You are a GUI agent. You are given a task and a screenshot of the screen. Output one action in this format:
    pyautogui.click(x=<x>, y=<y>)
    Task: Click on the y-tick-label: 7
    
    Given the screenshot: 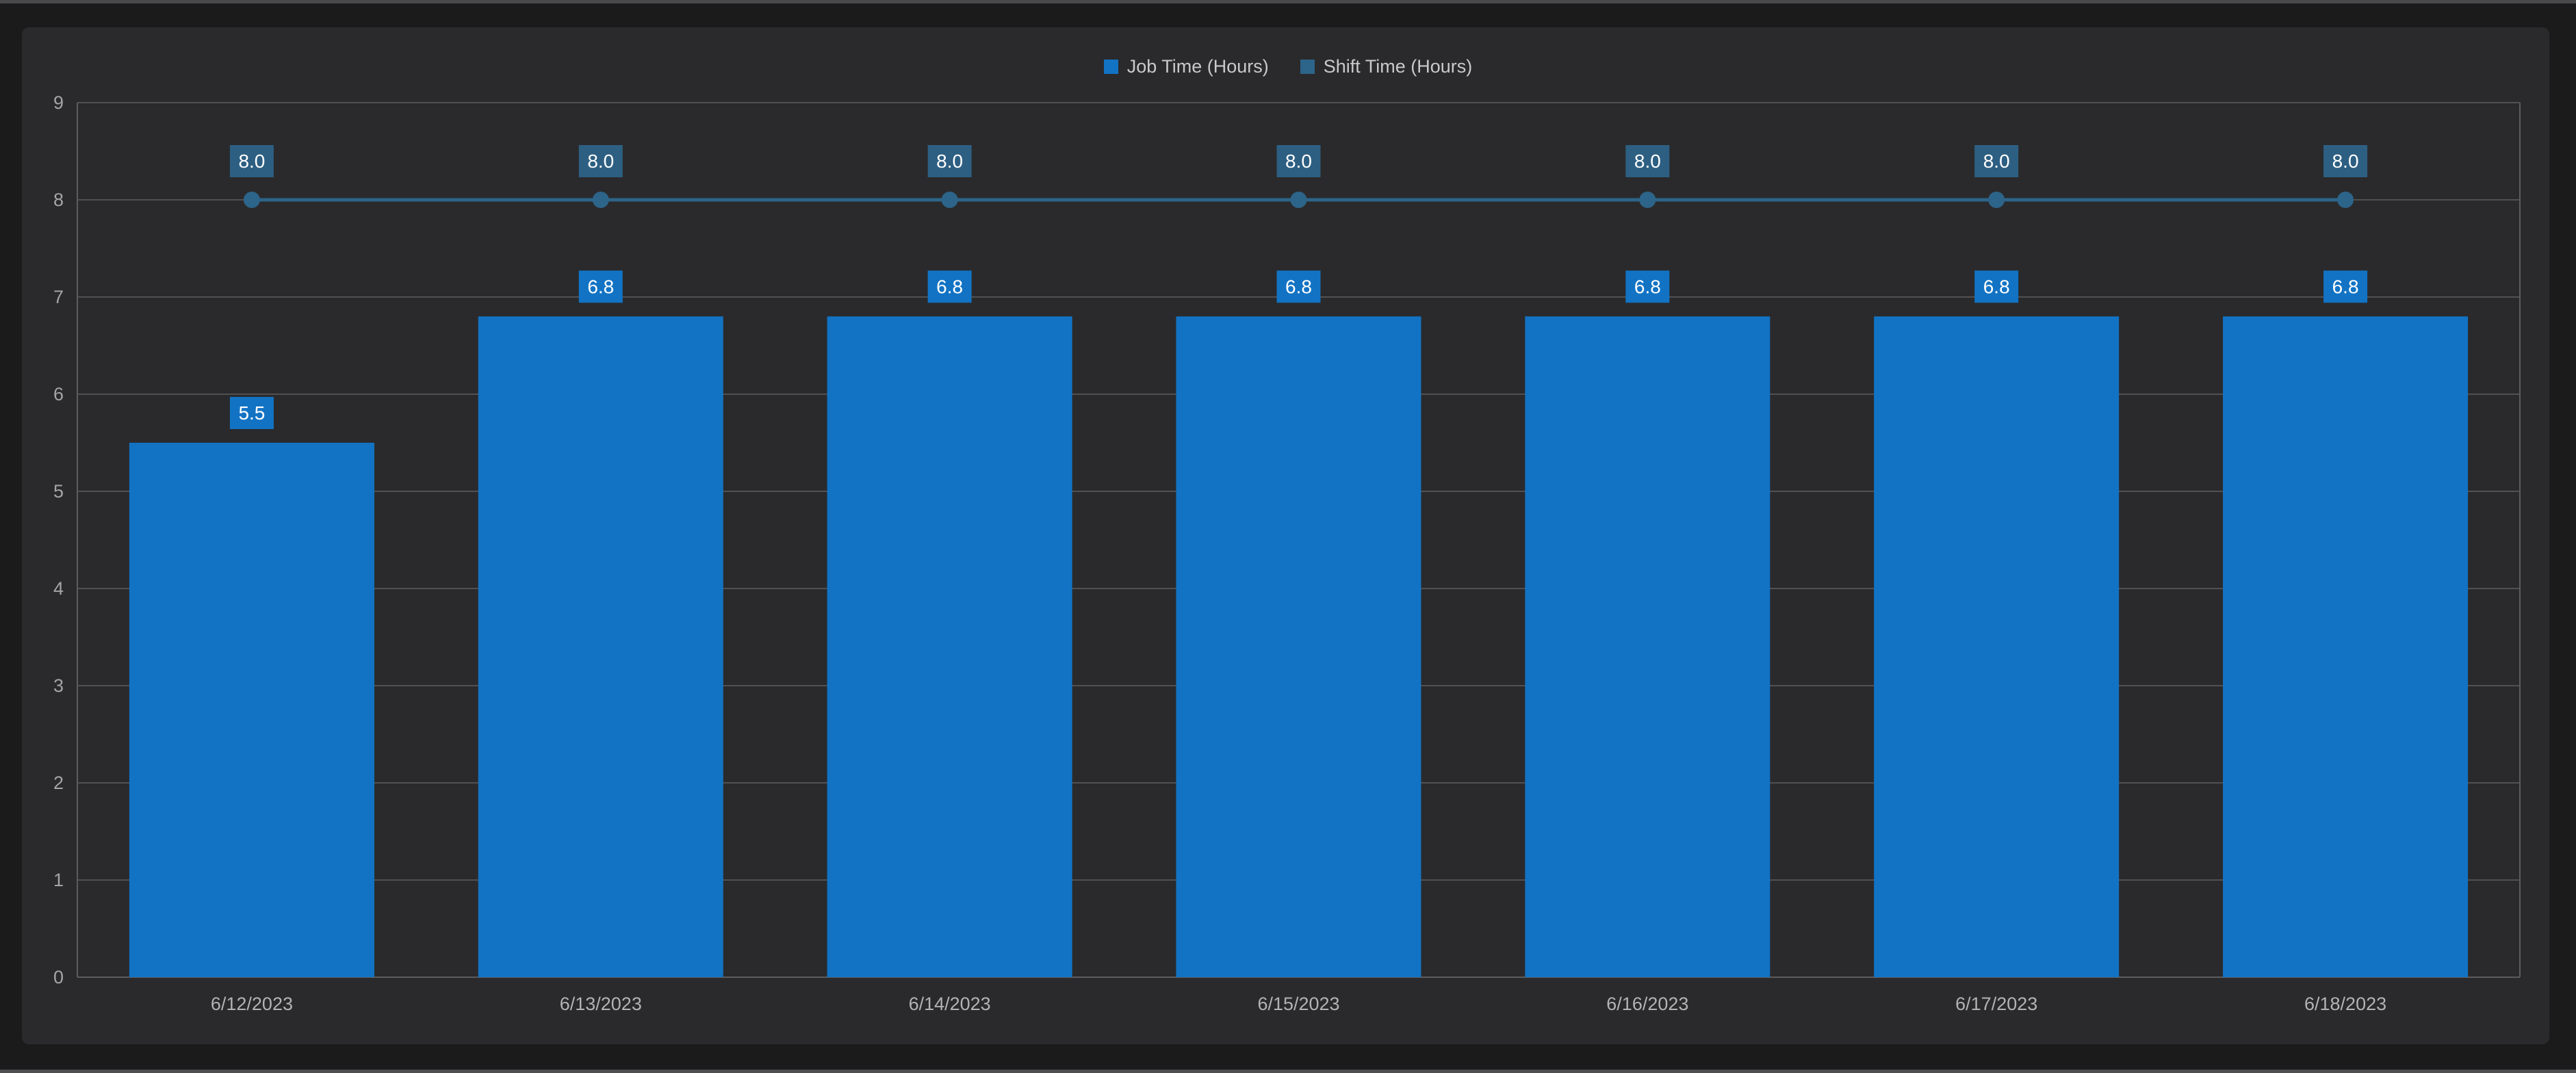 What is the action you would take?
    pyautogui.click(x=58, y=297)
    